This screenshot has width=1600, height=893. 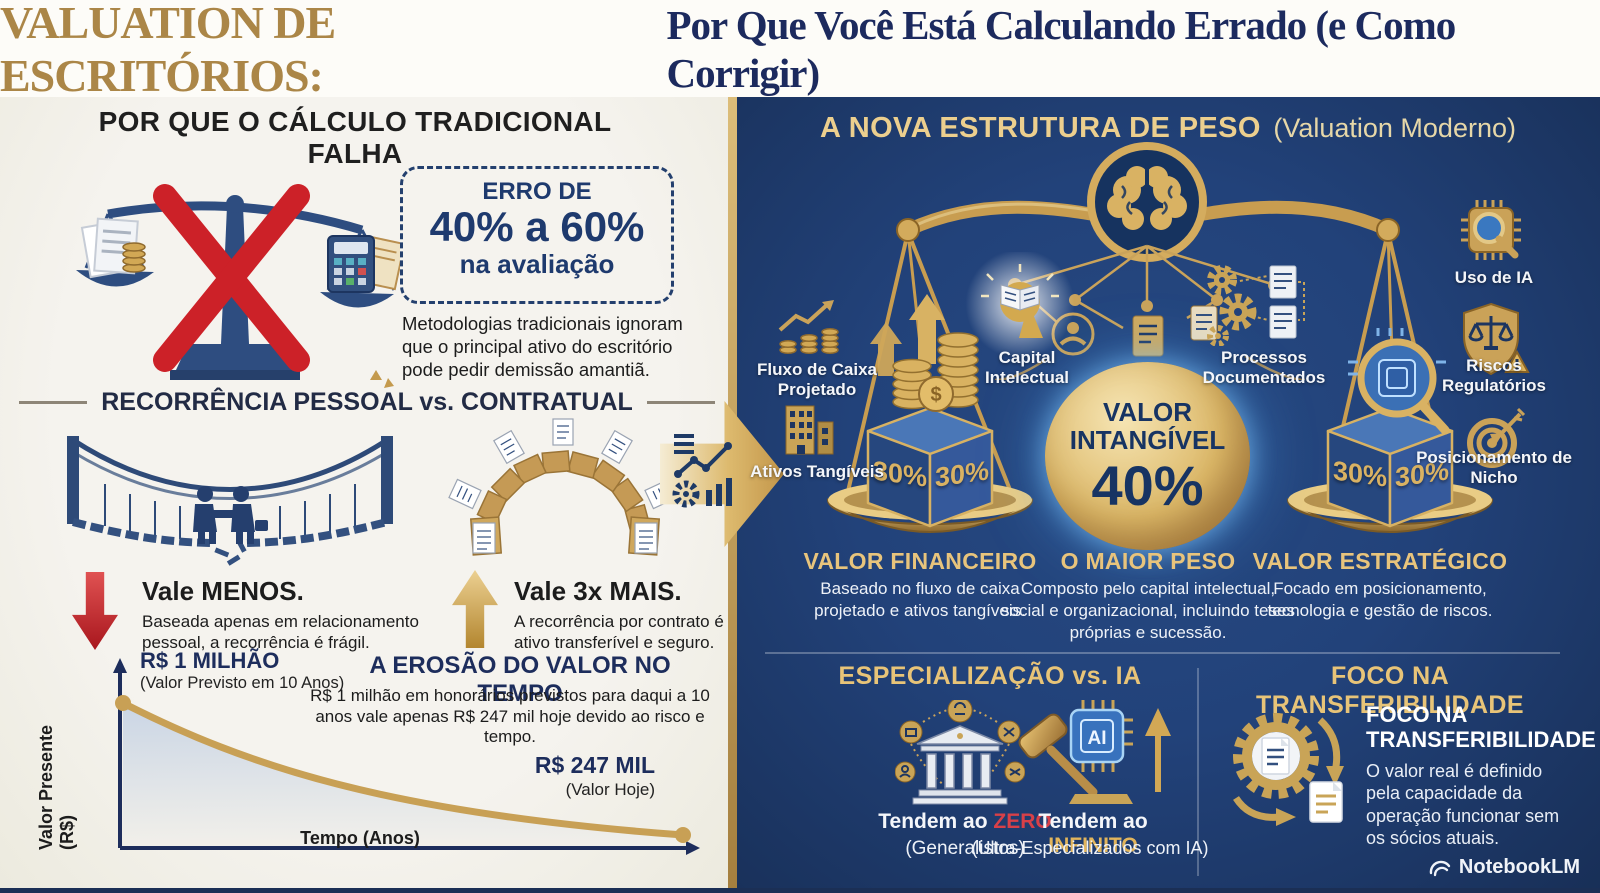 I want to click on chip-magnifier-icon, so click(x=1491, y=230).